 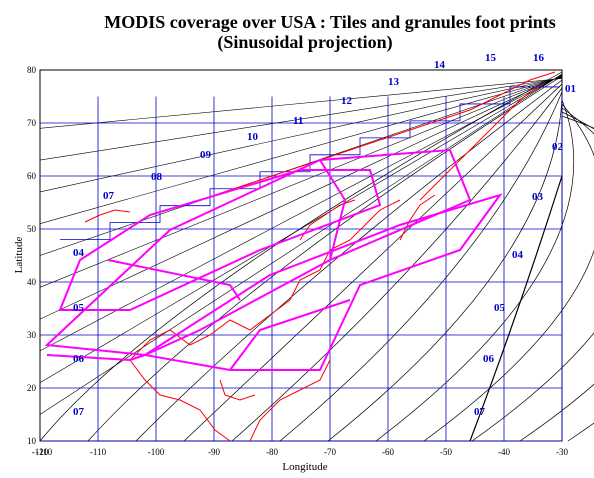 What do you see at coordinates (446, 452) in the screenshot?
I see `x-tick-label: -50` at bounding box center [446, 452].